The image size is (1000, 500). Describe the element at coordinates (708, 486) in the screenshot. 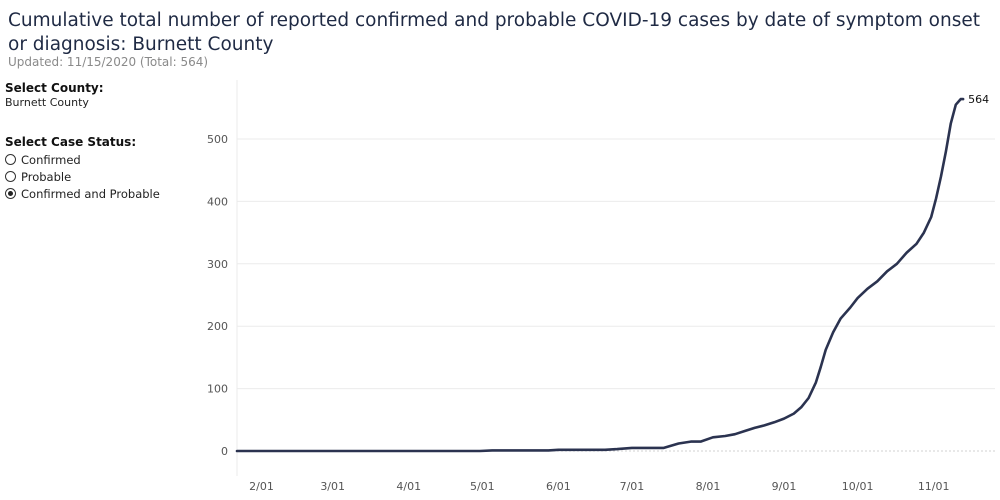

I see `x-tick-label: 8/01` at that location.